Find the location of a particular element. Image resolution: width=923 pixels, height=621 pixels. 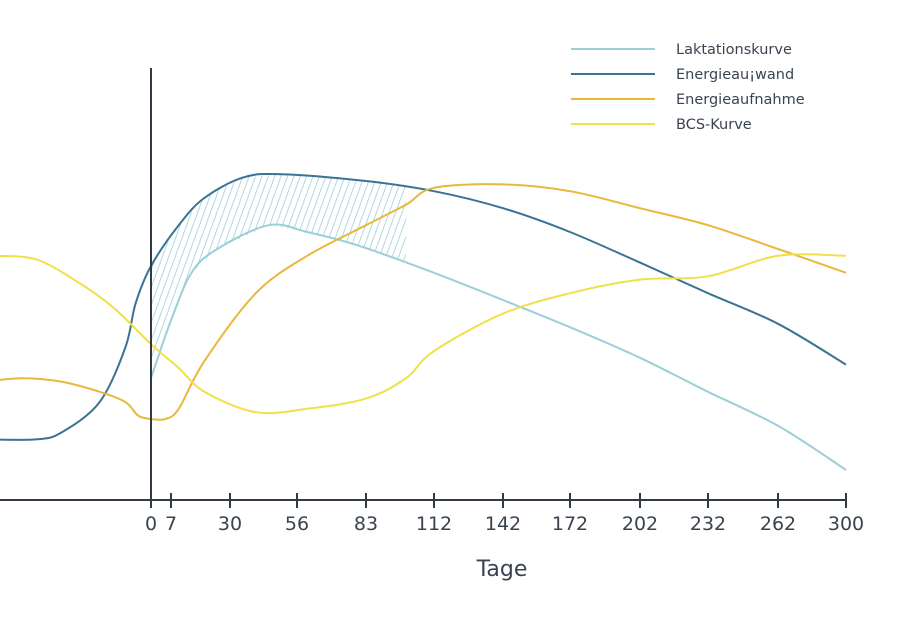

x-tick-label: 262 is located at coordinates (778, 524).